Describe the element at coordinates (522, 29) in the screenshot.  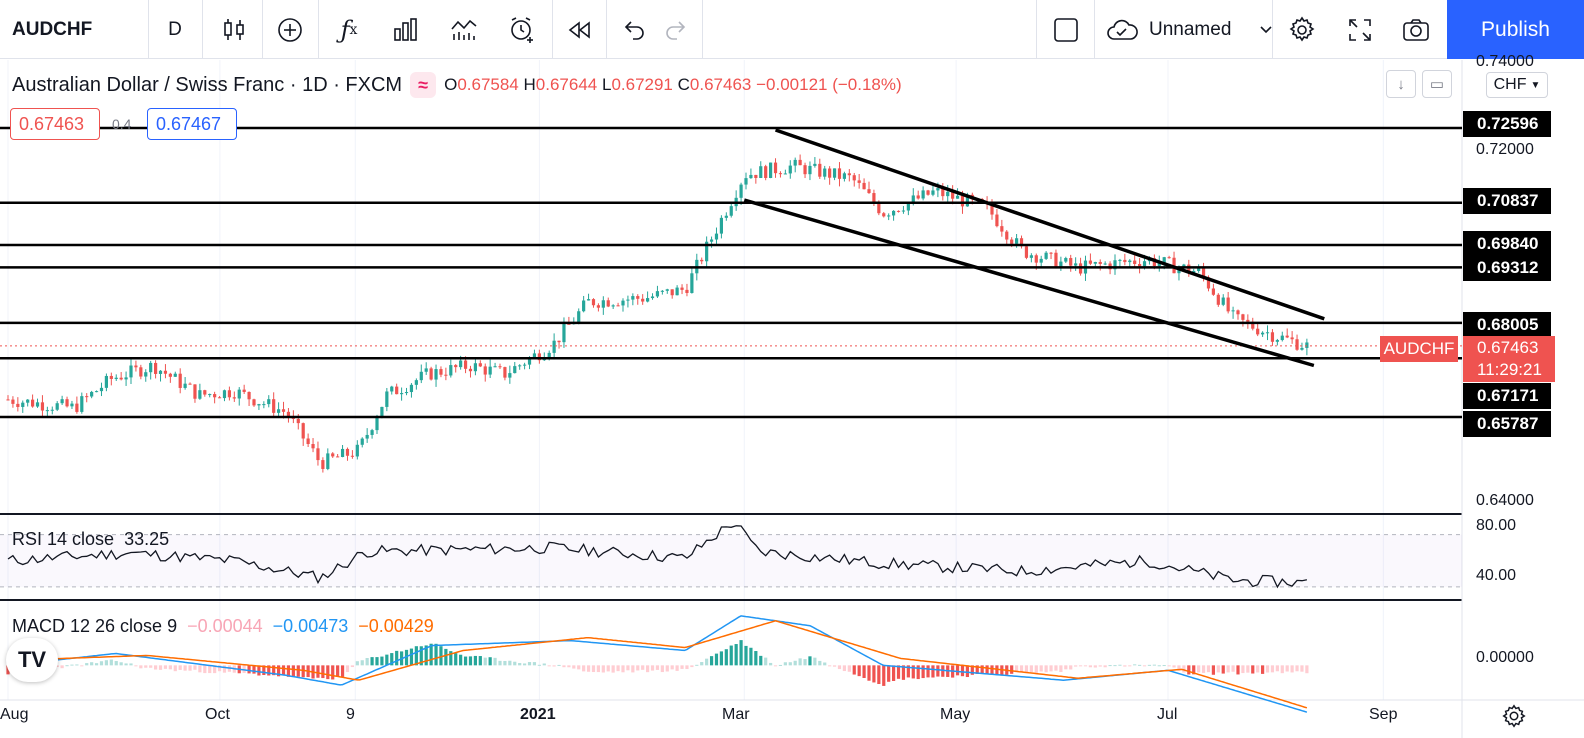
I see `alert-icon` at that location.